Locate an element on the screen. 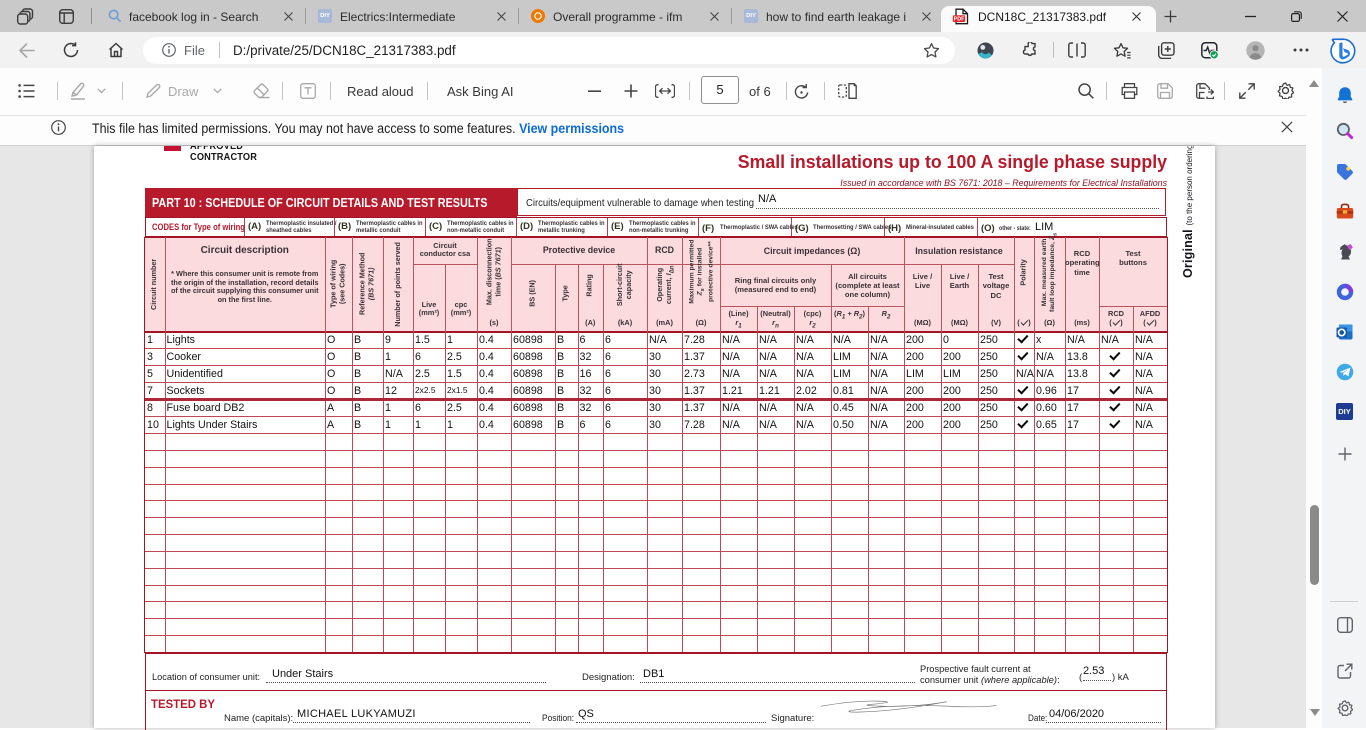  svg-text: PDF is located at coordinates (959, 20).